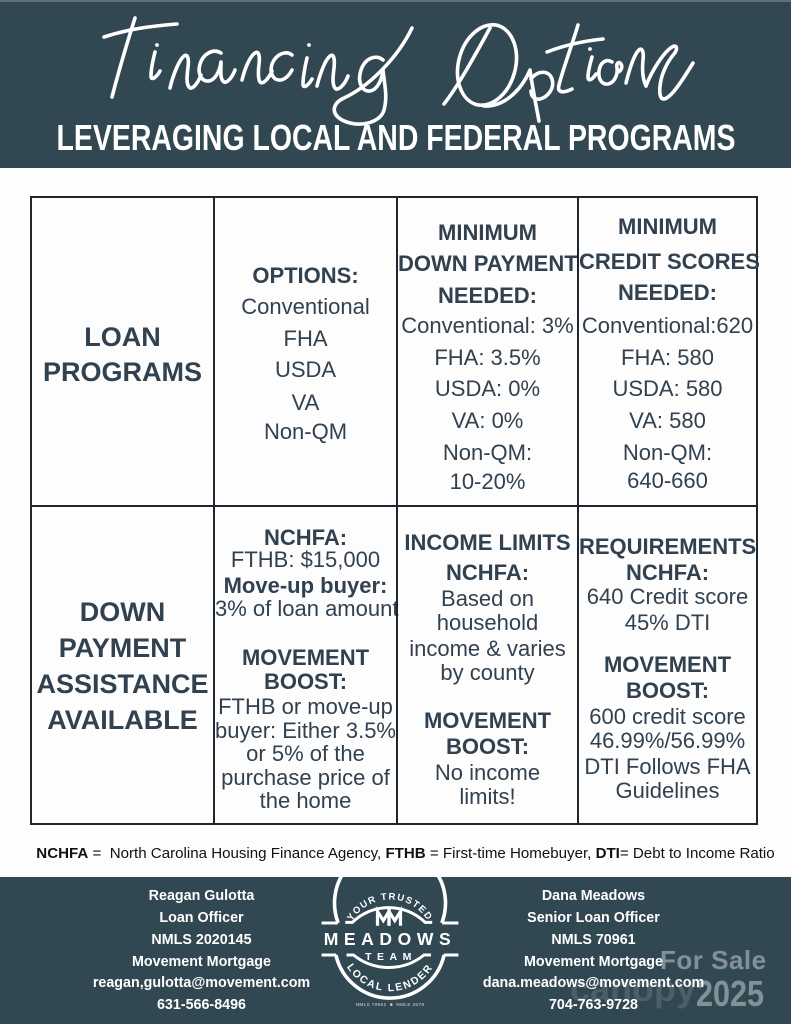 This screenshot has width=791, height=1024. Describe the element at coordinates (390, 1004) in the screenshot. I see `svg-text: NMLS 70961 ■ NMLS 2679` at that location.